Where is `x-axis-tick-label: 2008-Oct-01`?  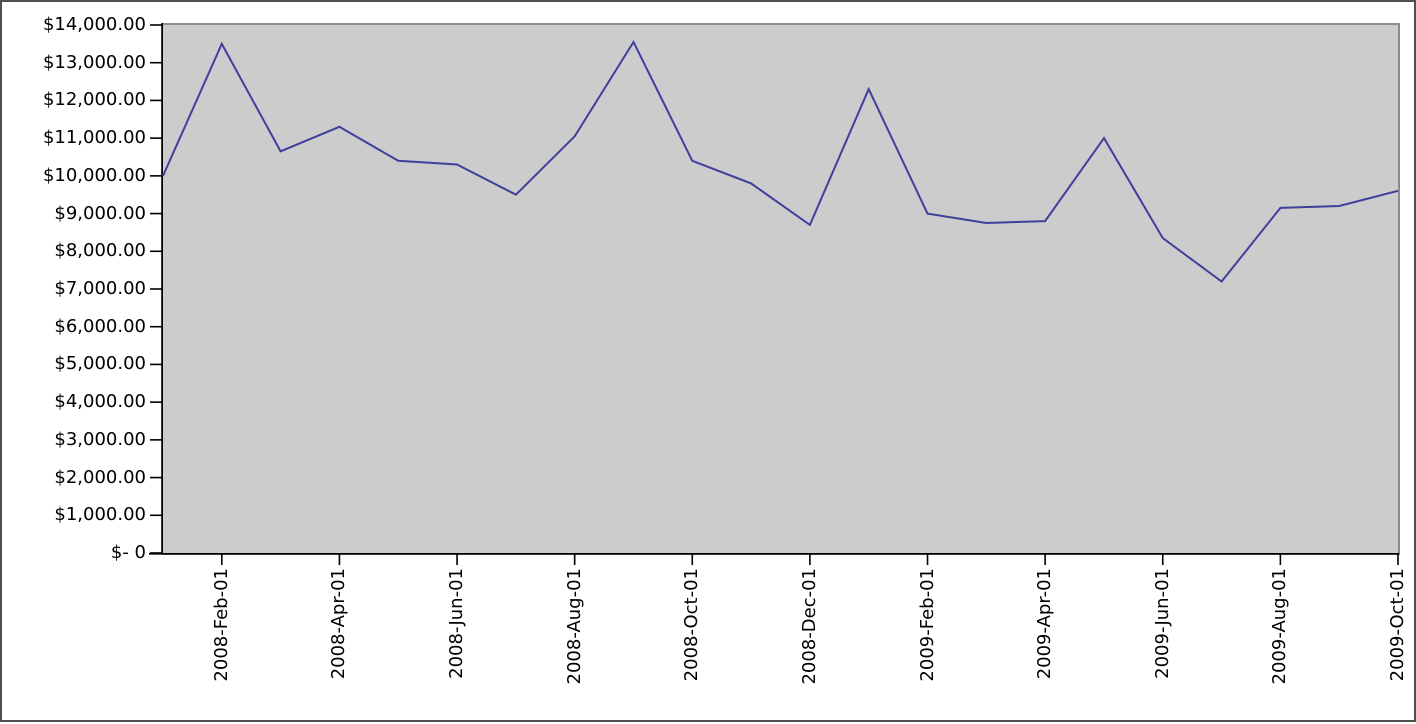 x-axis-tick-label: 2008-Oct-01 is located at coordinates (692, 625).